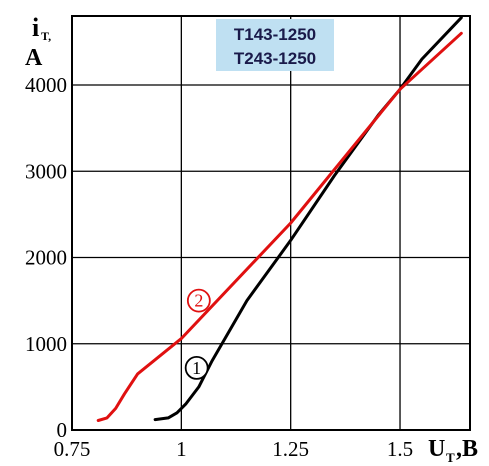 This screenshot has height=466, width=489. Describe the element at coordinates (46, 171) in the screenshot. I see `y-tick-label: 3000` at that location.